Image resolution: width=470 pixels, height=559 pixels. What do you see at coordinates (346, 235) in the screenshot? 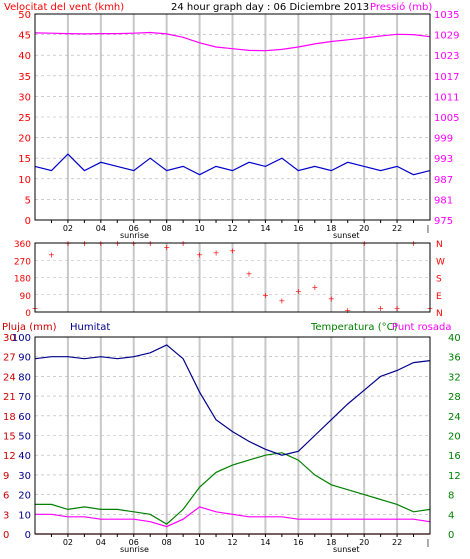
I see `sunset-label: sunset` at bounding box center [346, 235].